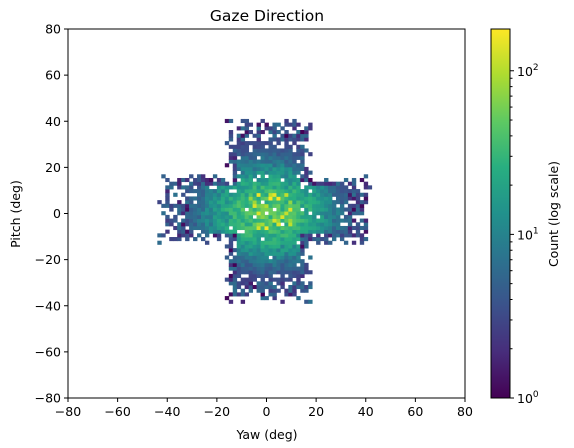  I want to click on y-tick-label: −80, so click(48, 398).